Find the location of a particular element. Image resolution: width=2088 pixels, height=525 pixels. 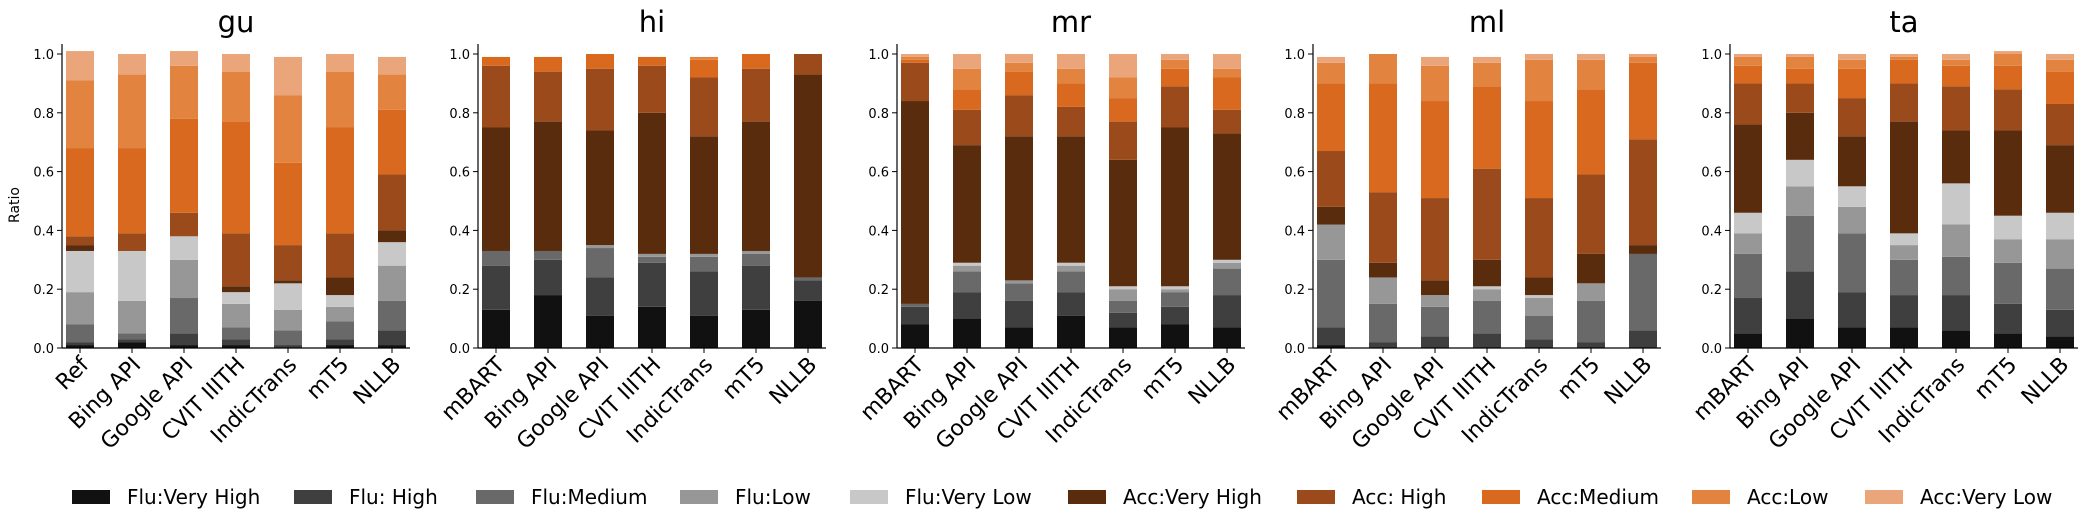

legend-item: Flu: High is located at coordinates (366, 497).